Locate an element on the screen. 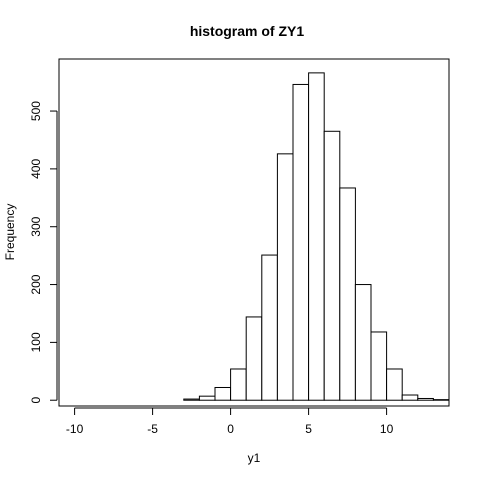  y-tick-label-1: 100 is located at coordinates (36, 342).